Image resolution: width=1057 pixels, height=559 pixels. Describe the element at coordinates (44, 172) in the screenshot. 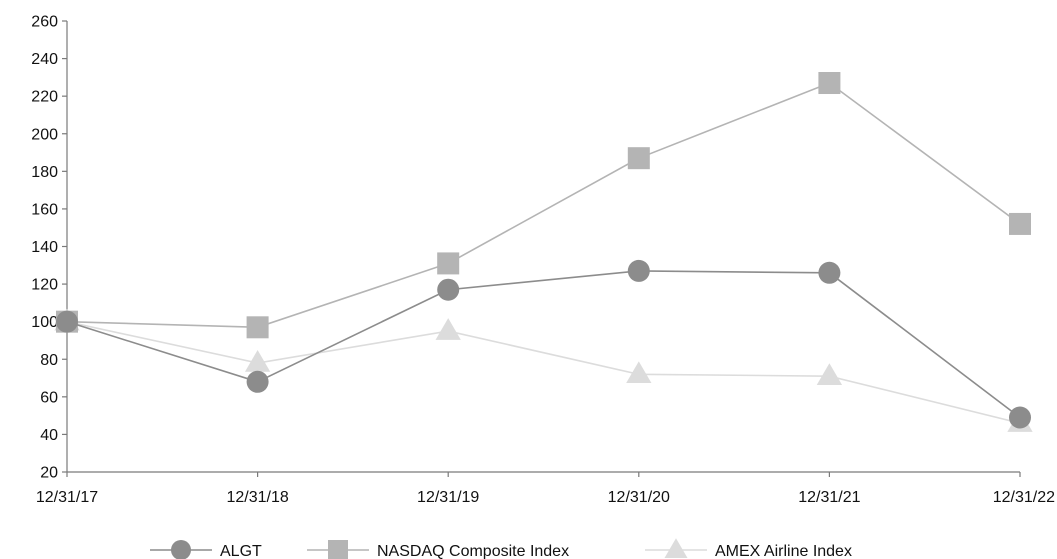

I see `y-tick-label: 180` at that location.